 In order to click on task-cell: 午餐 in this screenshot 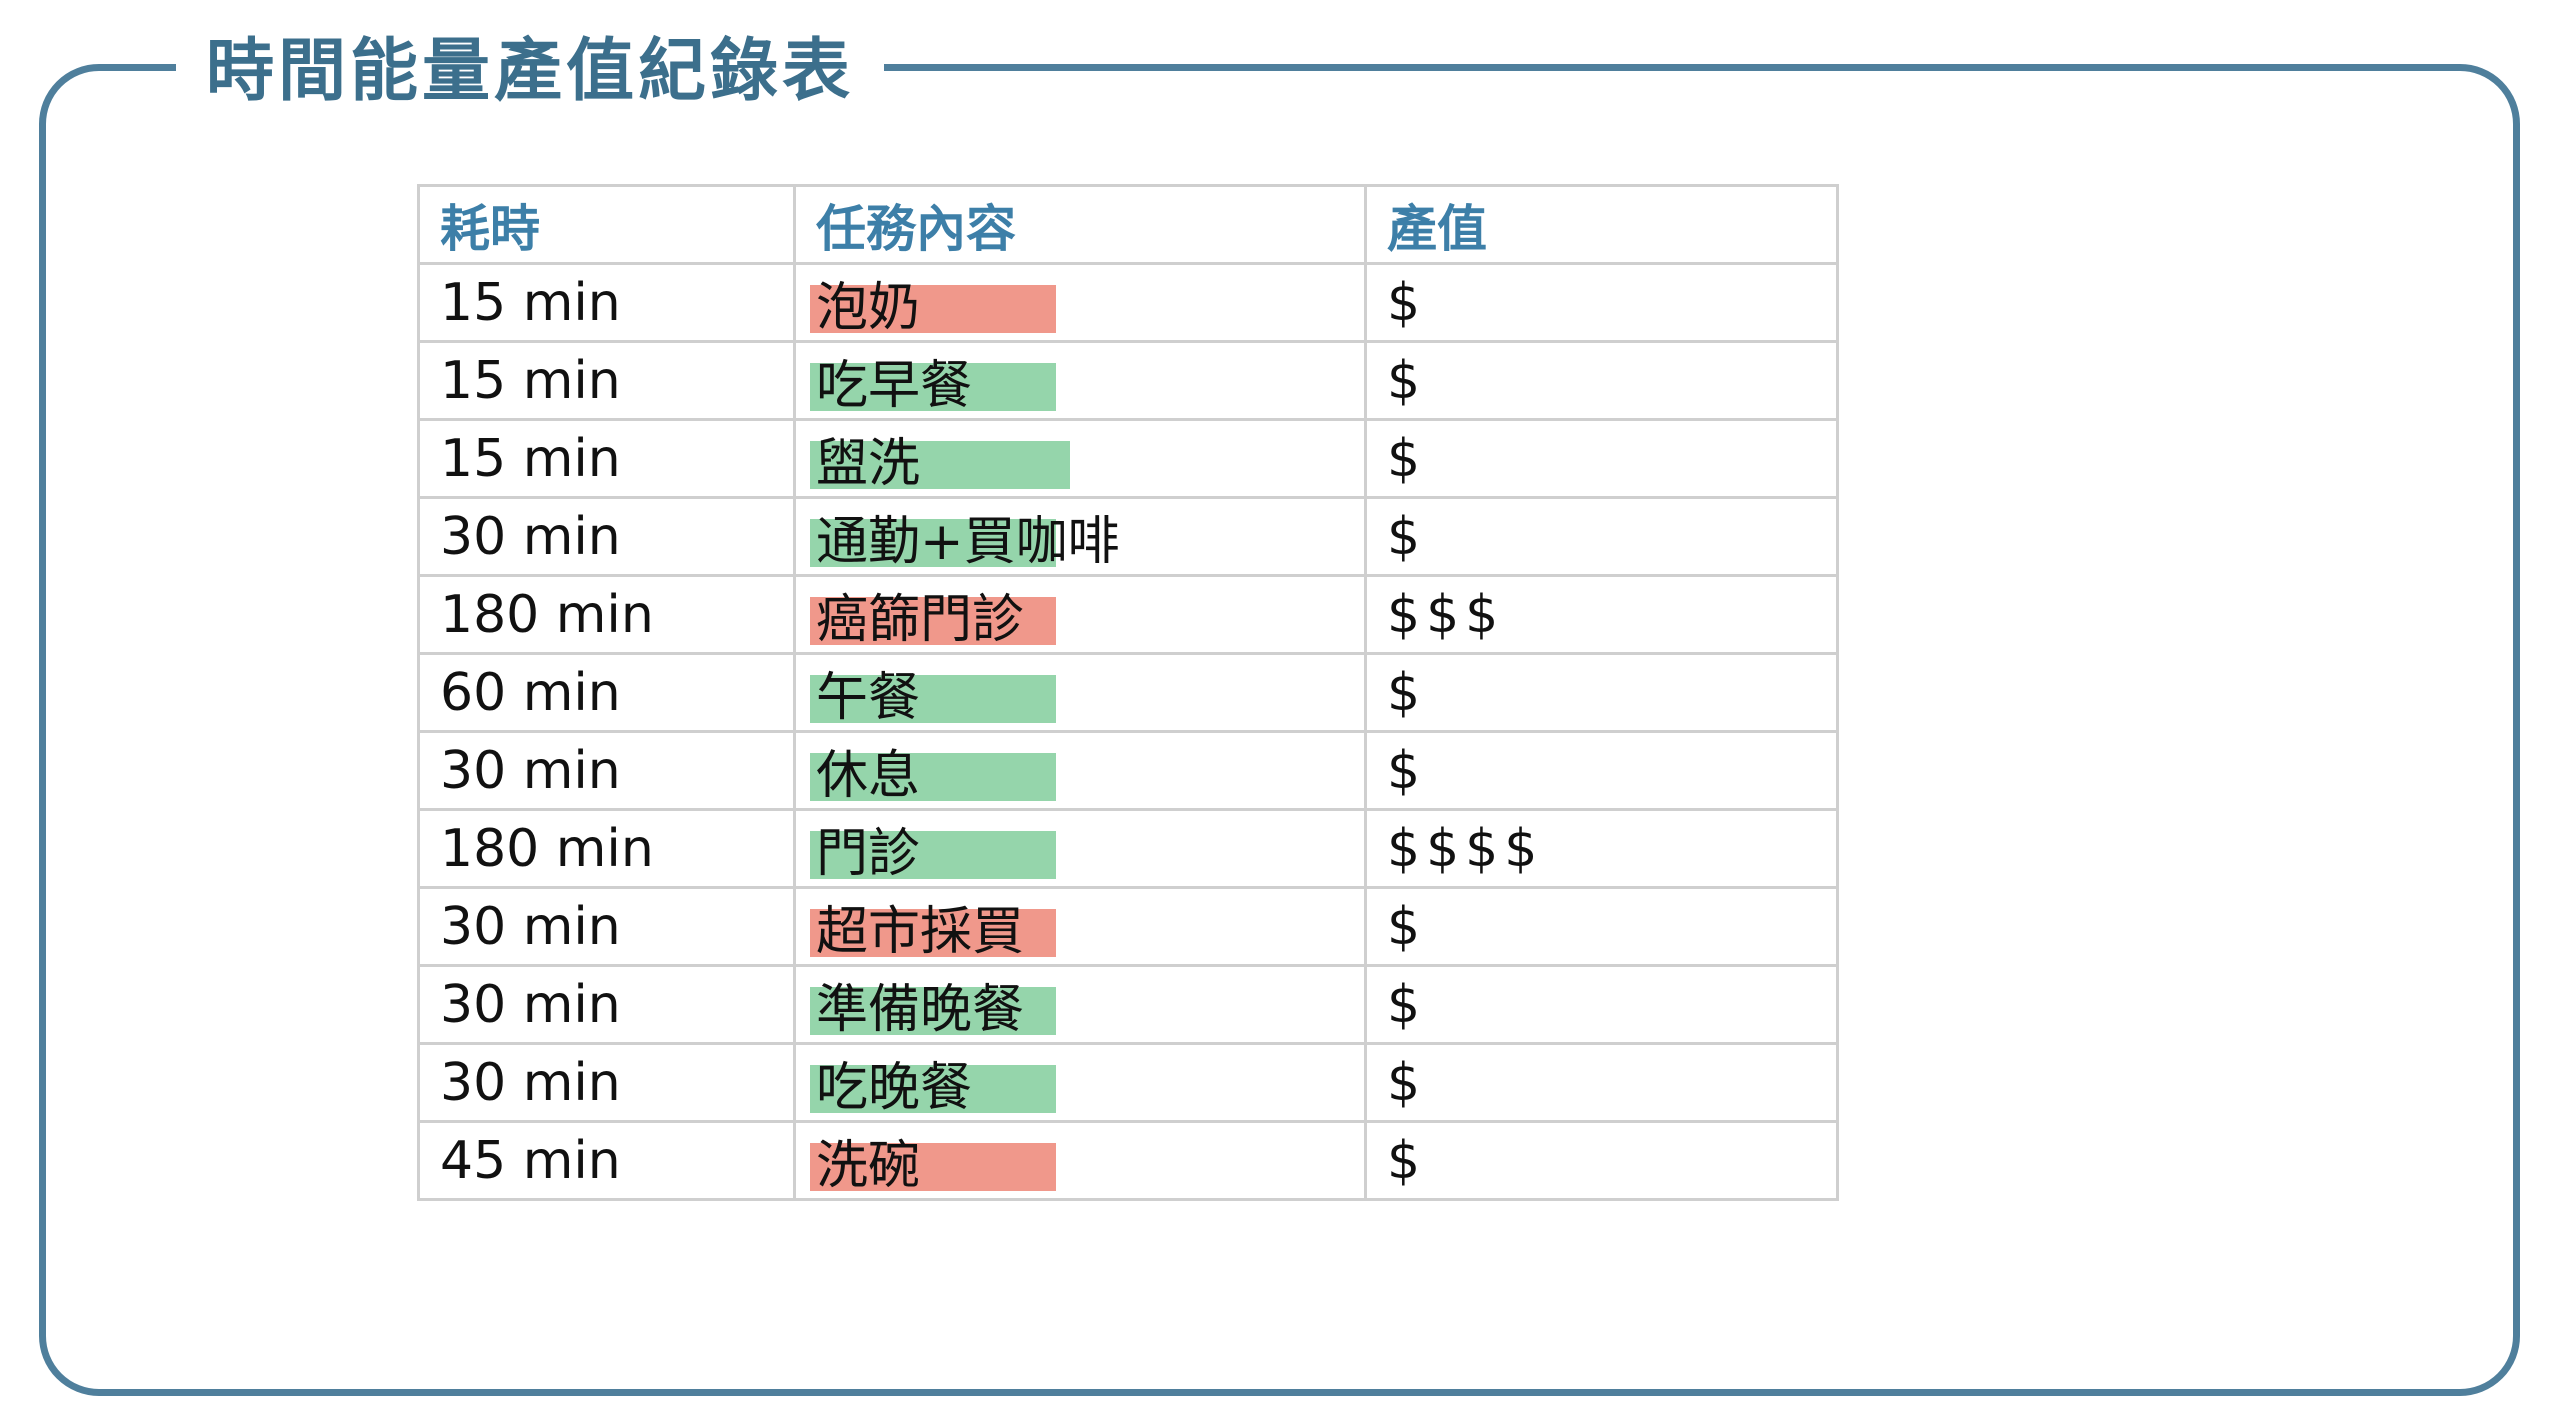, I will do `click(1080, 692)`.